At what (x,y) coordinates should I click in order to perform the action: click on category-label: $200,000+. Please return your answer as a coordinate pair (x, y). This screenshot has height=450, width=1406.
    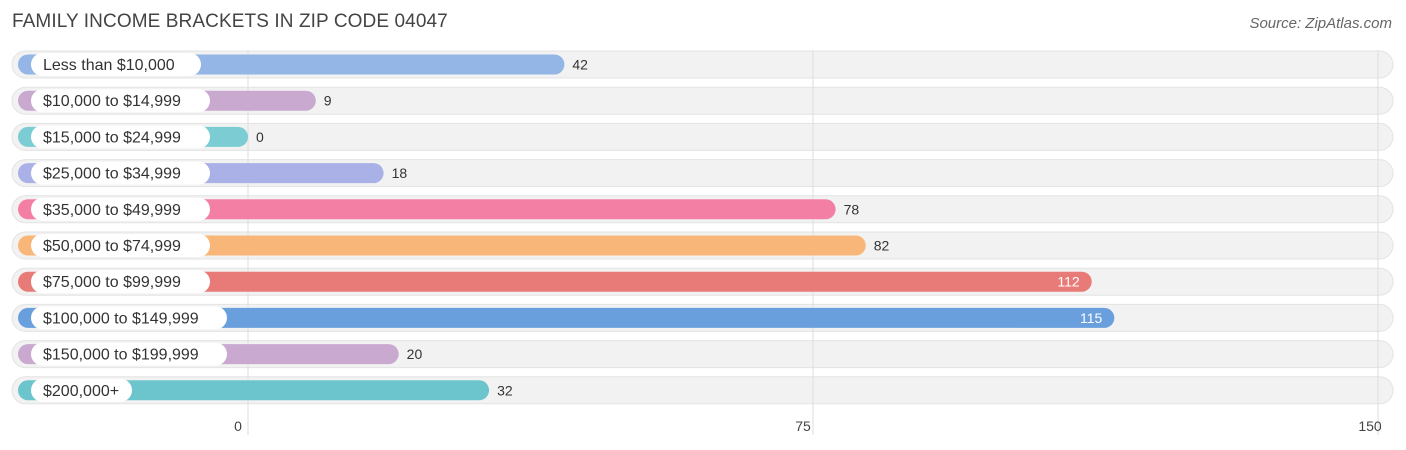
    Looking at the image, I should click on (81, 391).